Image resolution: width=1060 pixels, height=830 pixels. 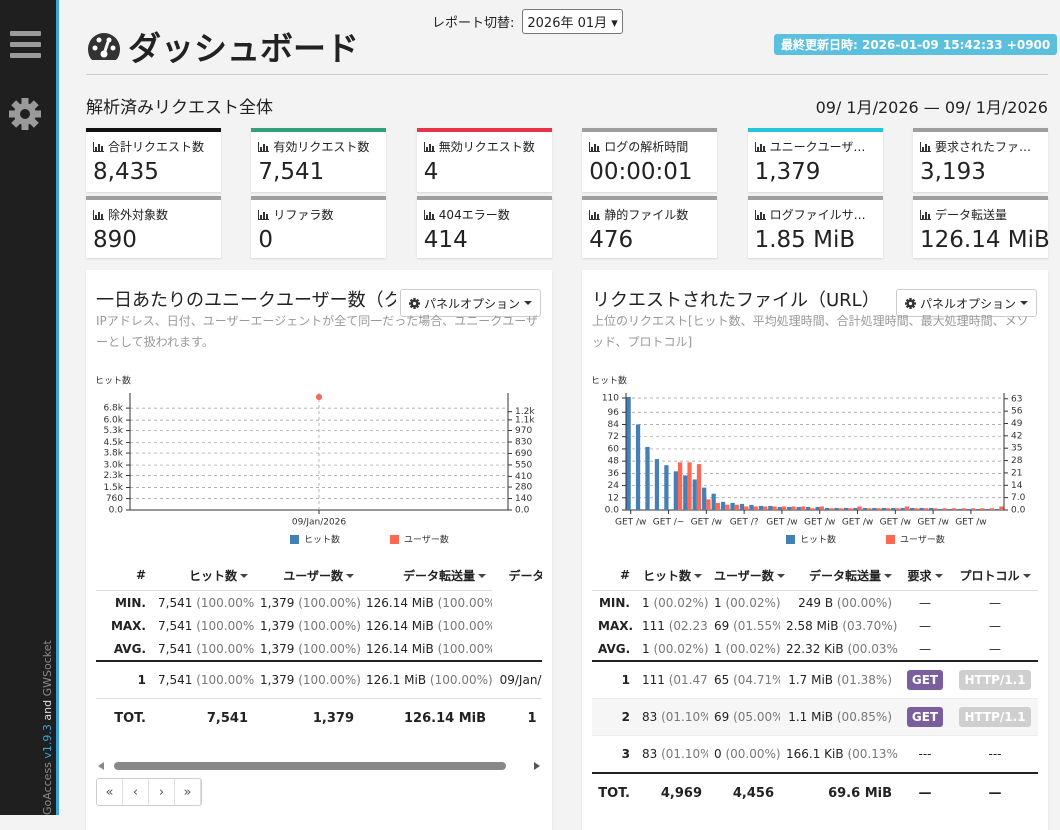 What do you see at coordinates (517, 575) in the screenshot?
I see `column-header: データ` at bounding box center [517, 575].